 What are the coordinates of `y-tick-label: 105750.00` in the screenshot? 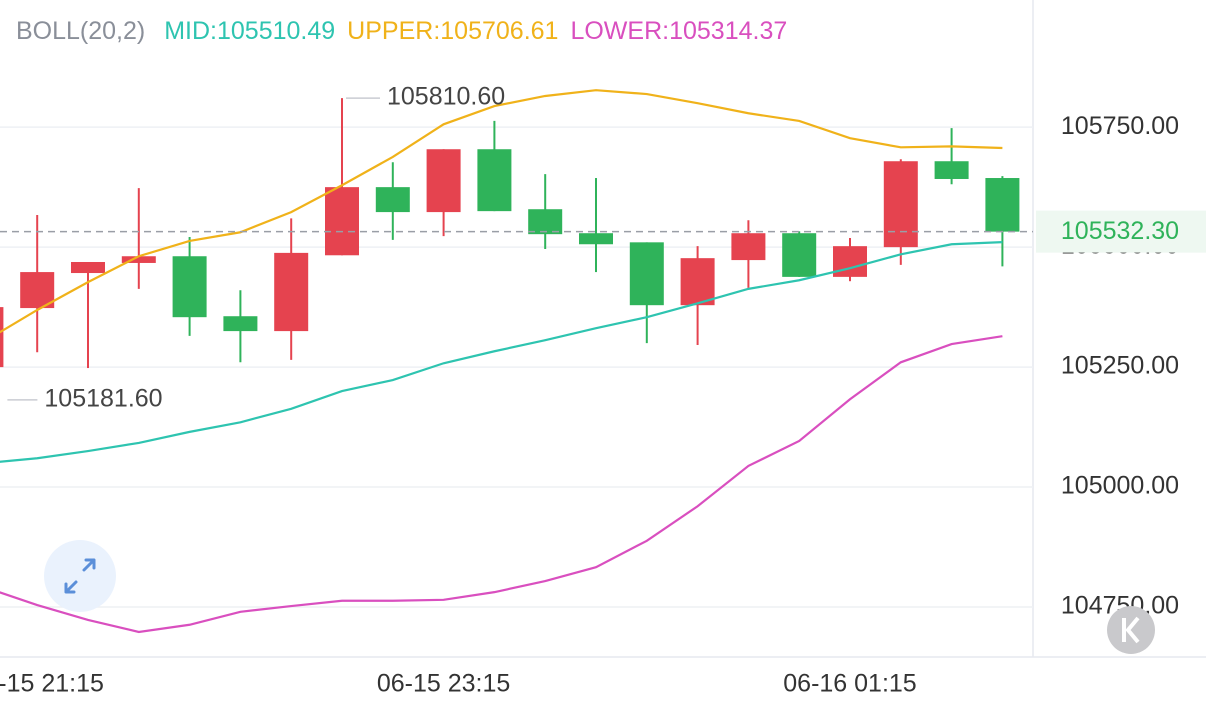 It's located at (1120, 126).